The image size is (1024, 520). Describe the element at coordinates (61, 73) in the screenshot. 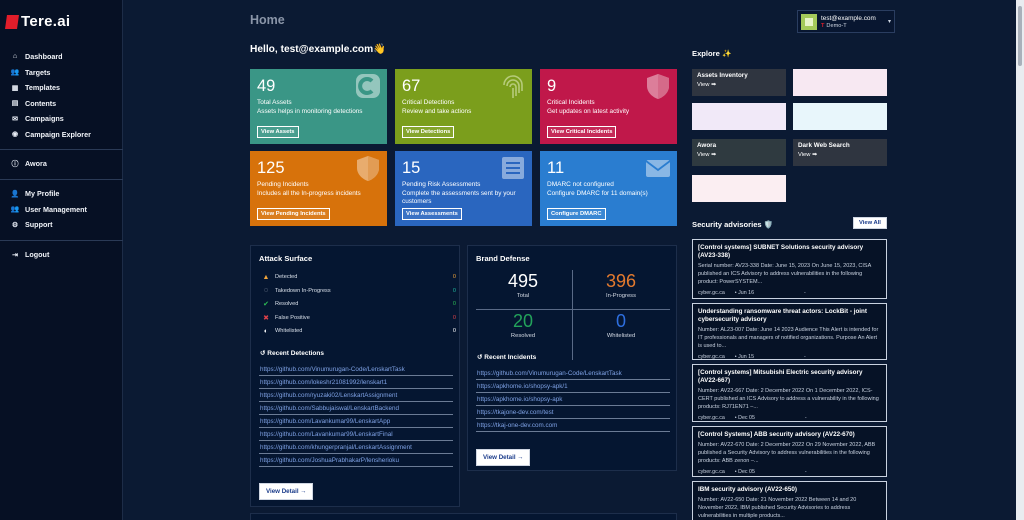

I see `sidebar-item-targets: 👥 Targets` at that location.